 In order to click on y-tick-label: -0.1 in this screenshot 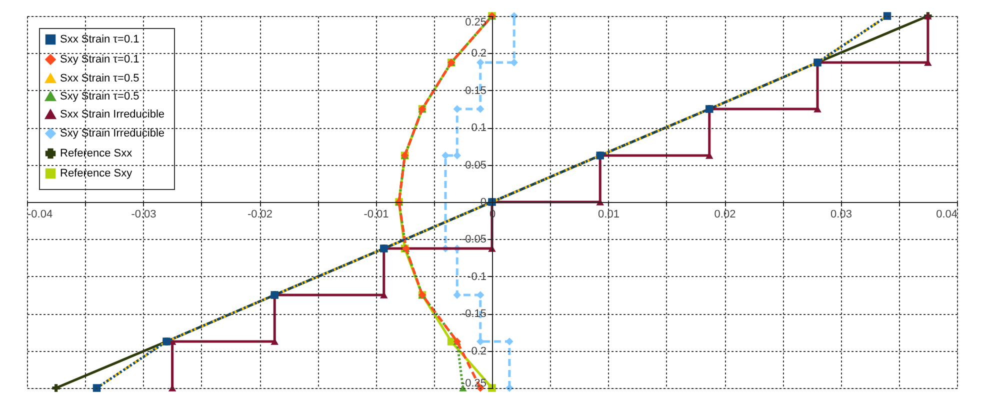, I will do `click(477, 276)`.